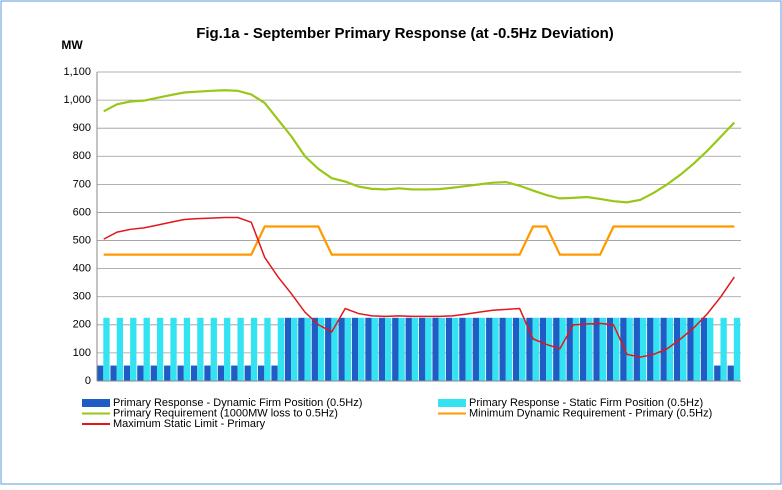 The width and height of the screenshot is (782, 490). What do you see at coordinates (88, 381) in the screenshot?
I see `y-tick-label: 0` at bounding box center [88, 381].